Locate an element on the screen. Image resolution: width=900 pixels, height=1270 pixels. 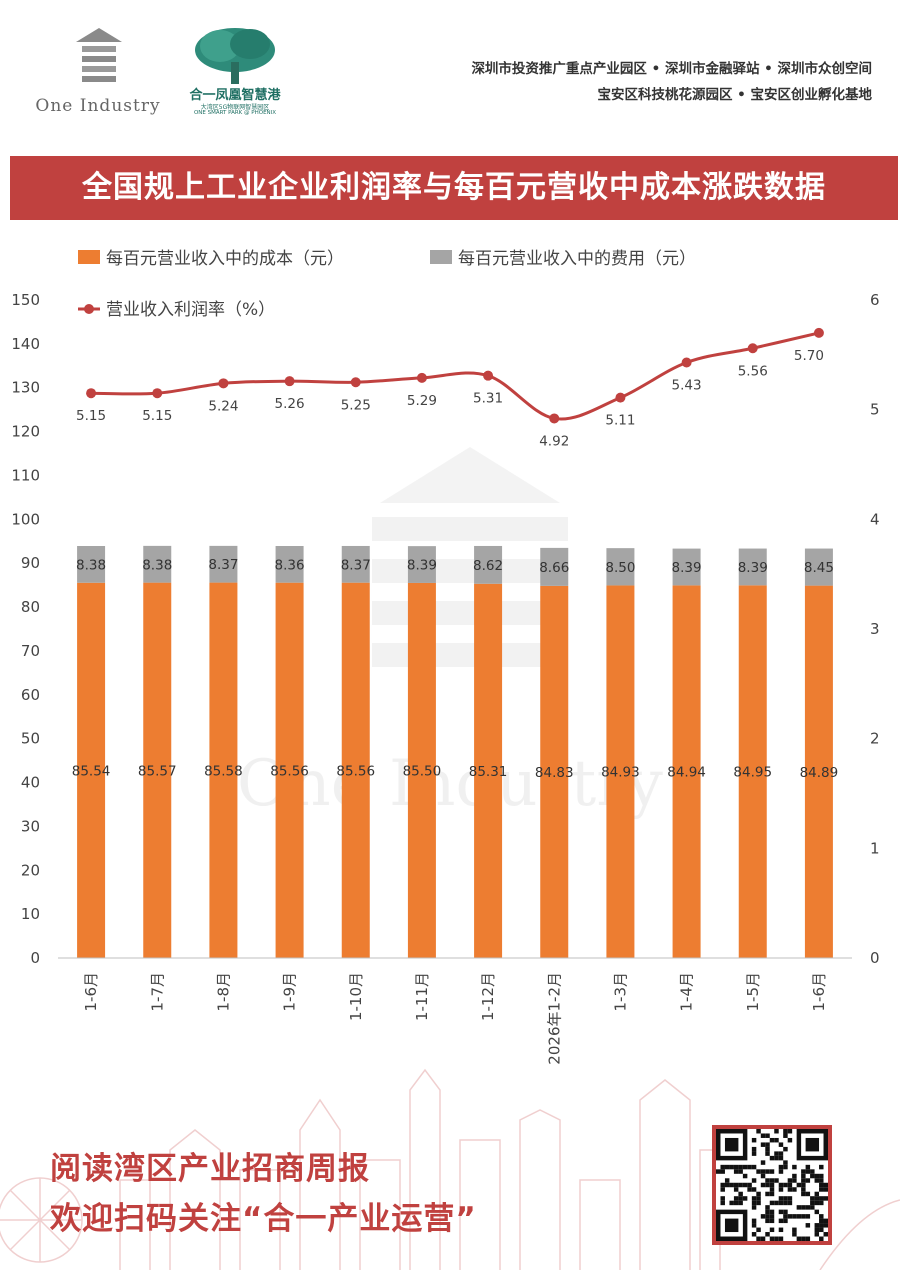
y-left-tick-label: 140 is located at coordinates (25, 344).